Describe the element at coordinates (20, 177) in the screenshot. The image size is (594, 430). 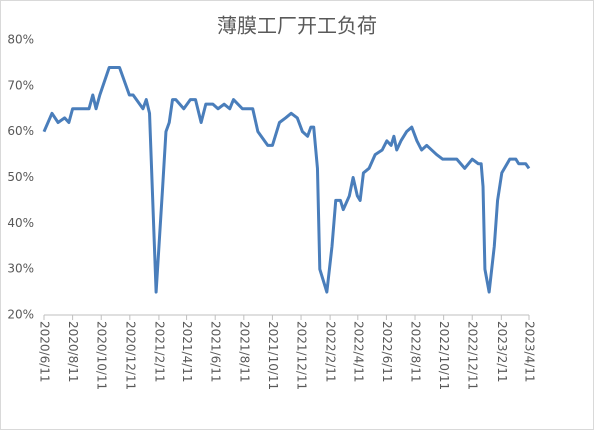
I see `y-tick-label: 50%` at that location.